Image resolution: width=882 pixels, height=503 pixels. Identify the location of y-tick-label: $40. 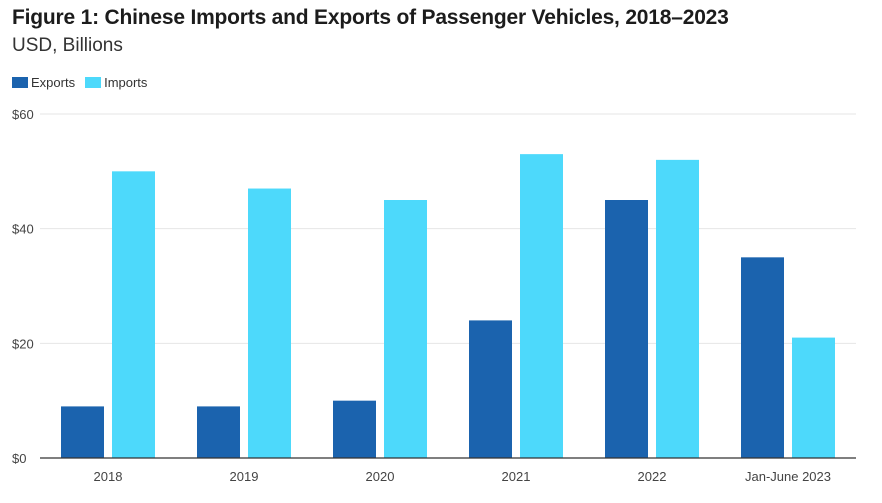
(23, 229).